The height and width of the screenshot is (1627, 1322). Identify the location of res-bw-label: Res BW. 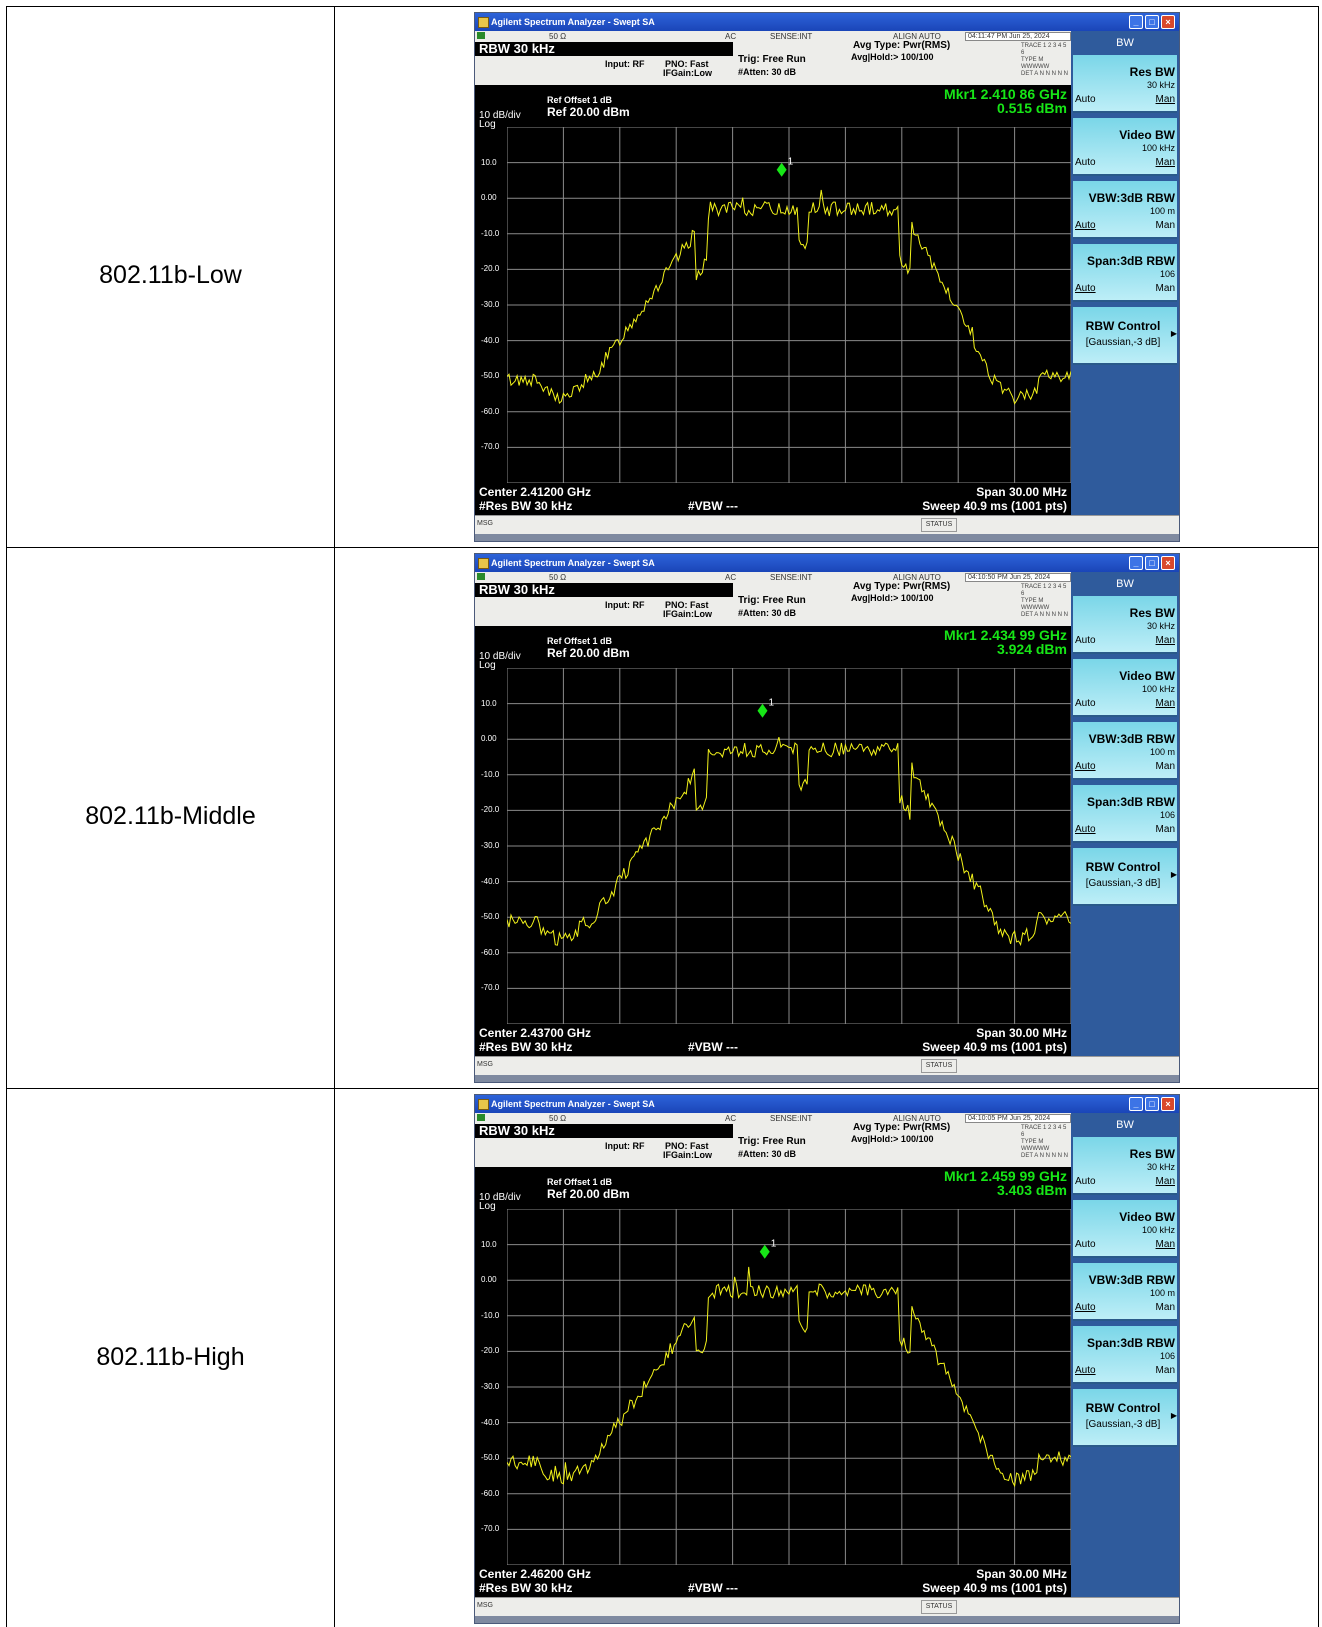
(1152, 613).